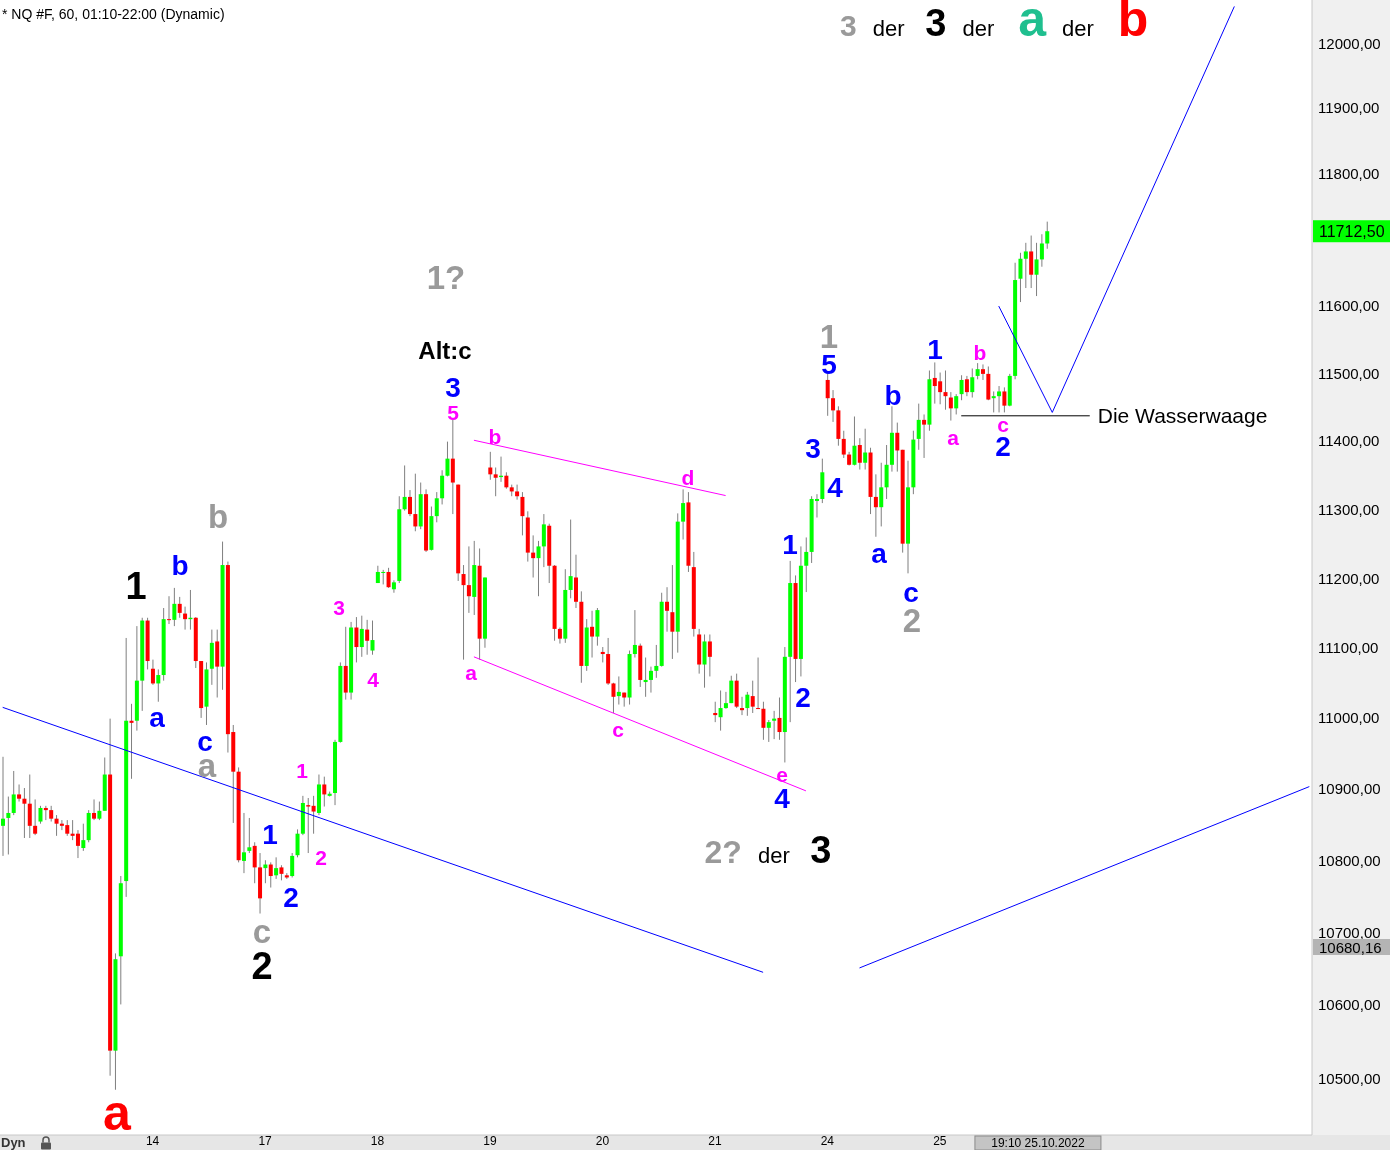 The height and width of the screenshot is (1150, 1390). Describe the element at coordinates (1349, 441) in the screenshot. I see `y-tick-label: 11400,00` at that location.